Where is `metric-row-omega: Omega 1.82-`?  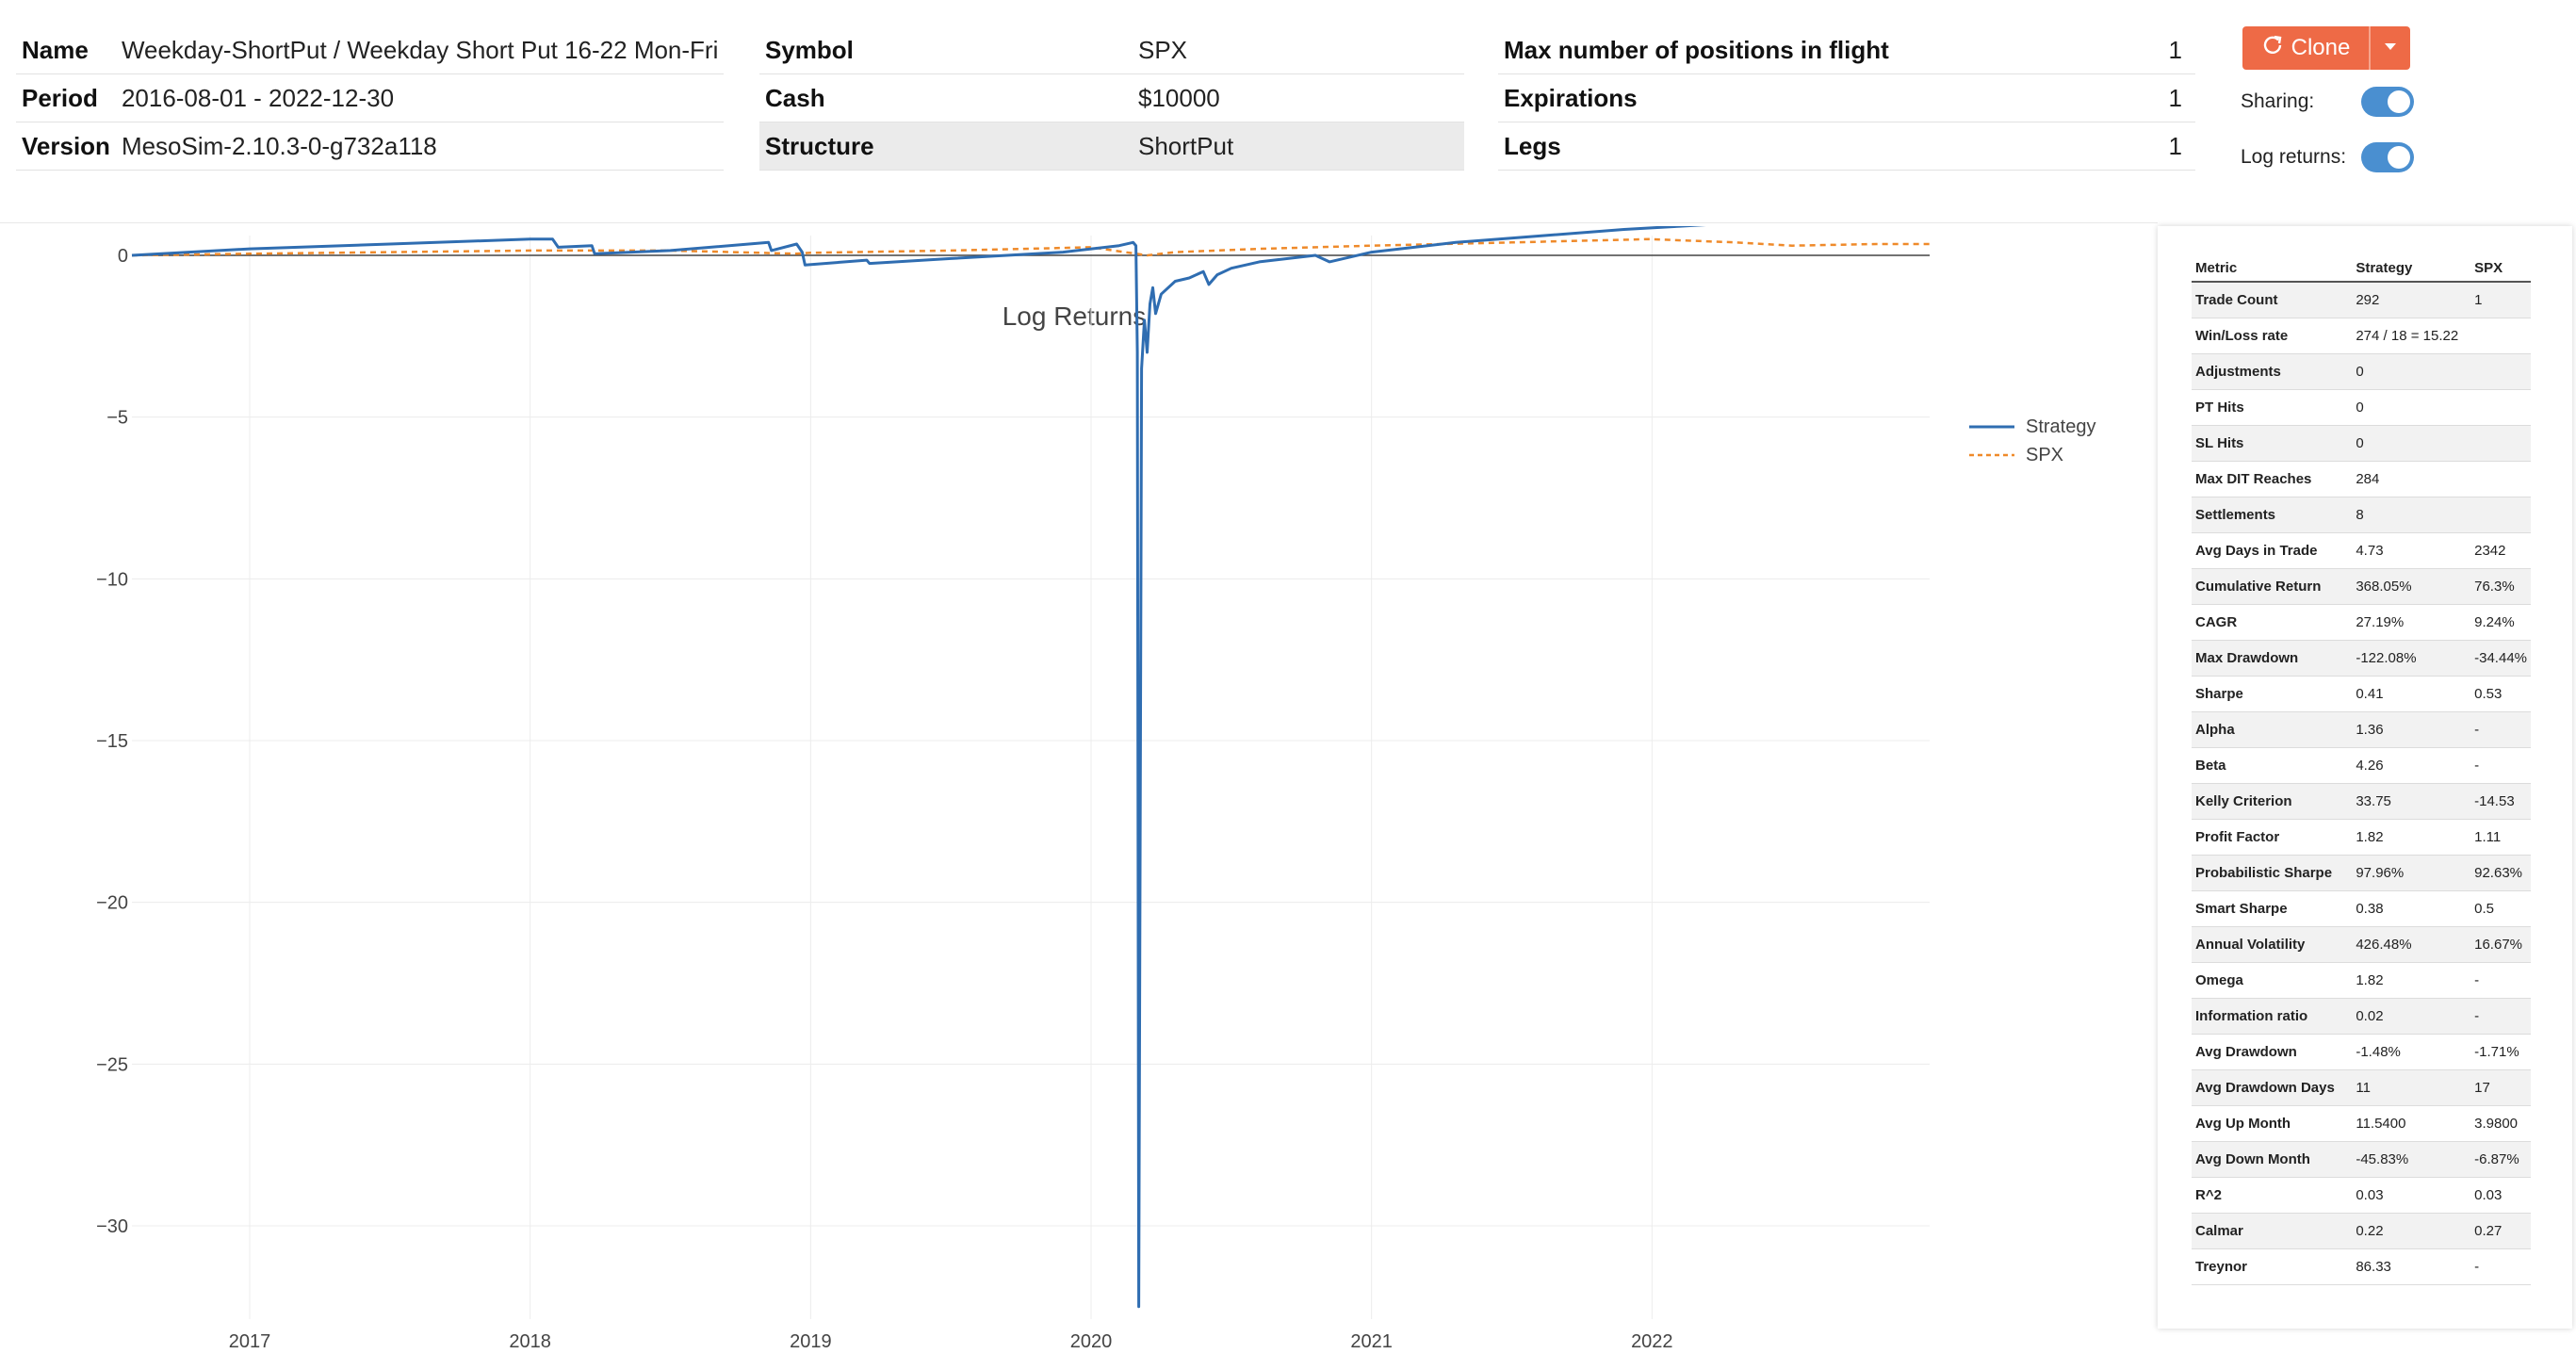 metric-row-omega: Omega 1.82- is located at coordinates (2361, 981).